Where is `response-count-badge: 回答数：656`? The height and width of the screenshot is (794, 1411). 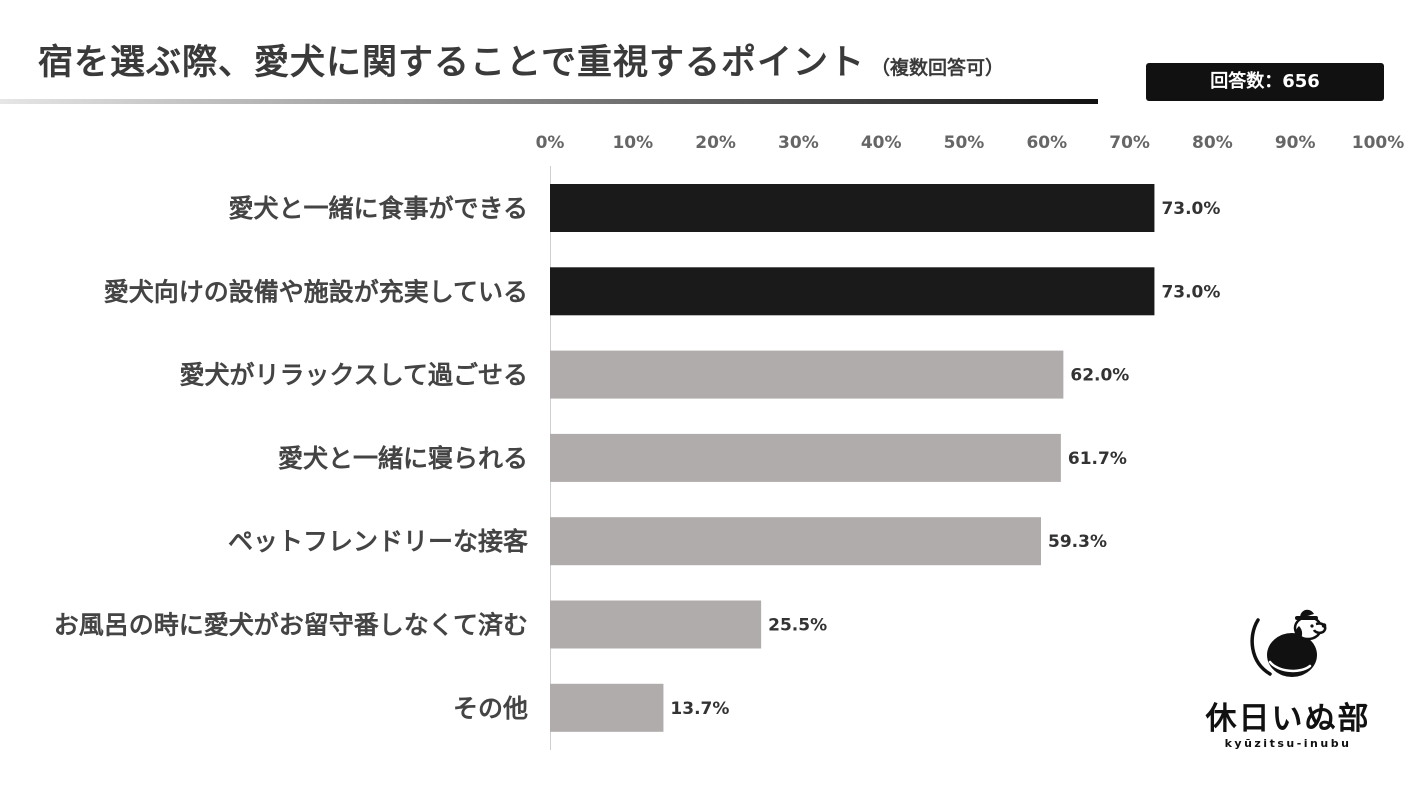 response-count-badge: 回答数：656 is located at coordinates (1265, 82).